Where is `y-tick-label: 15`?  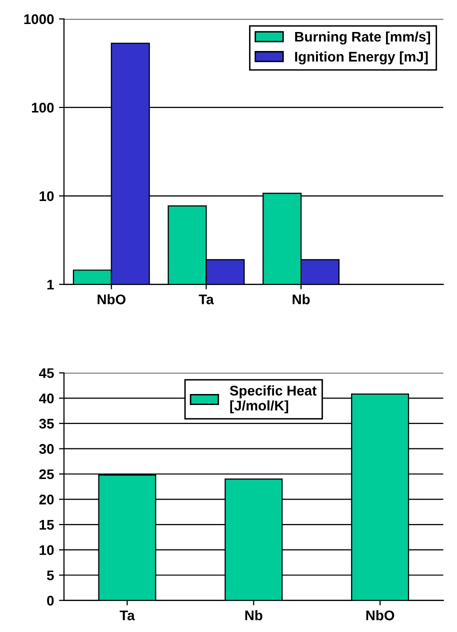 y-tick-label: 15 is located at coordinates (47, 525).